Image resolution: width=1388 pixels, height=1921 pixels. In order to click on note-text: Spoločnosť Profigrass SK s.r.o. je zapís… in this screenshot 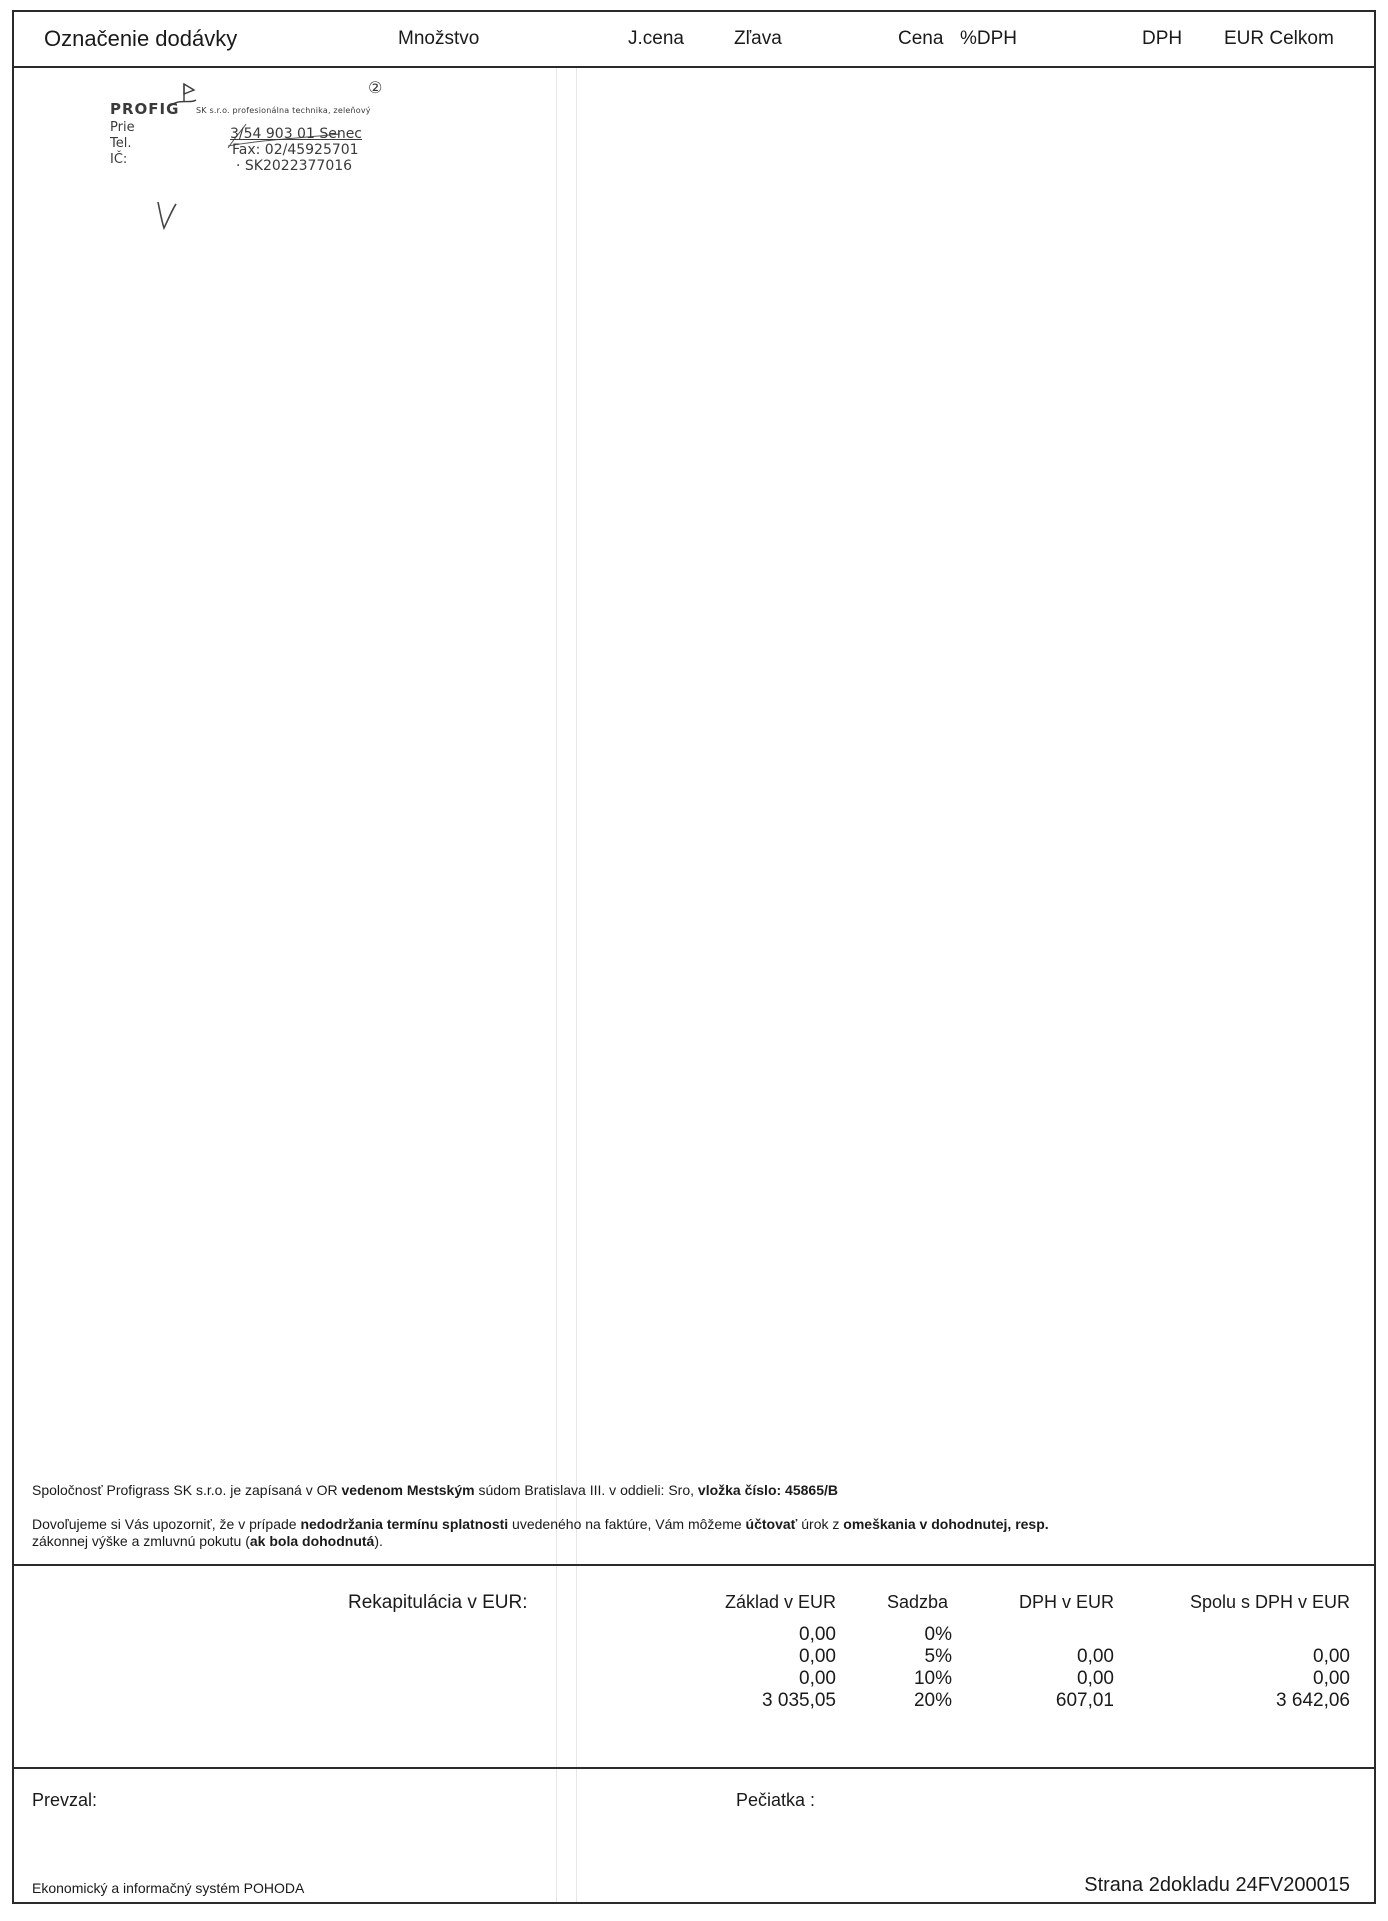, I will do `click(187, 1490)`.